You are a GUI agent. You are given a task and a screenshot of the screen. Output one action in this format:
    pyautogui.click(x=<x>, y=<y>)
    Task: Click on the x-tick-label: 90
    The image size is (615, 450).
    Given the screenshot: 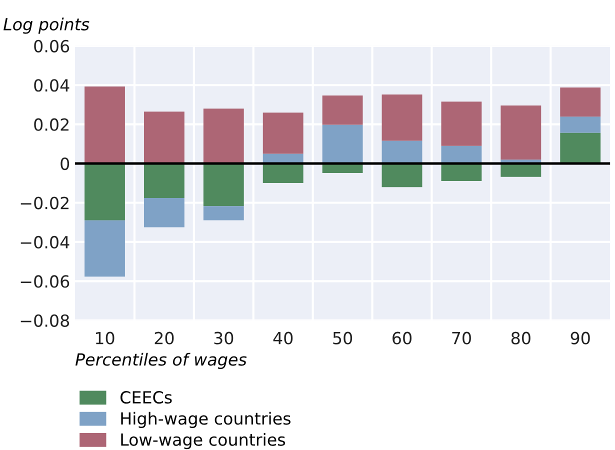 What is the action you would take?
    pyautogui.click(x=580, y=338)
    